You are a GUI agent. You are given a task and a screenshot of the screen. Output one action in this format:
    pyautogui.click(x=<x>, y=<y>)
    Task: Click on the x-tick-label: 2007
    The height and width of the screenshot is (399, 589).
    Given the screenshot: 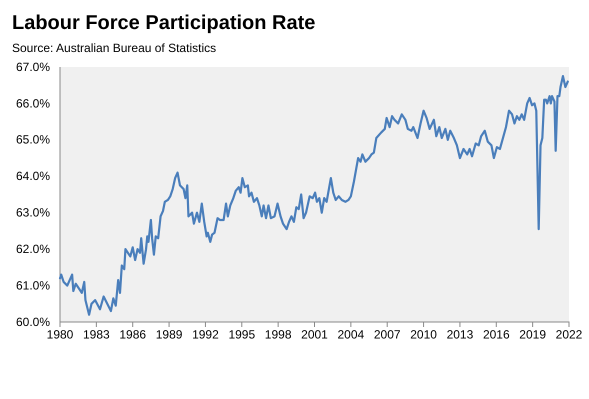 What is the action you would take?
    pyautogui.click(x=387, y=335)
    